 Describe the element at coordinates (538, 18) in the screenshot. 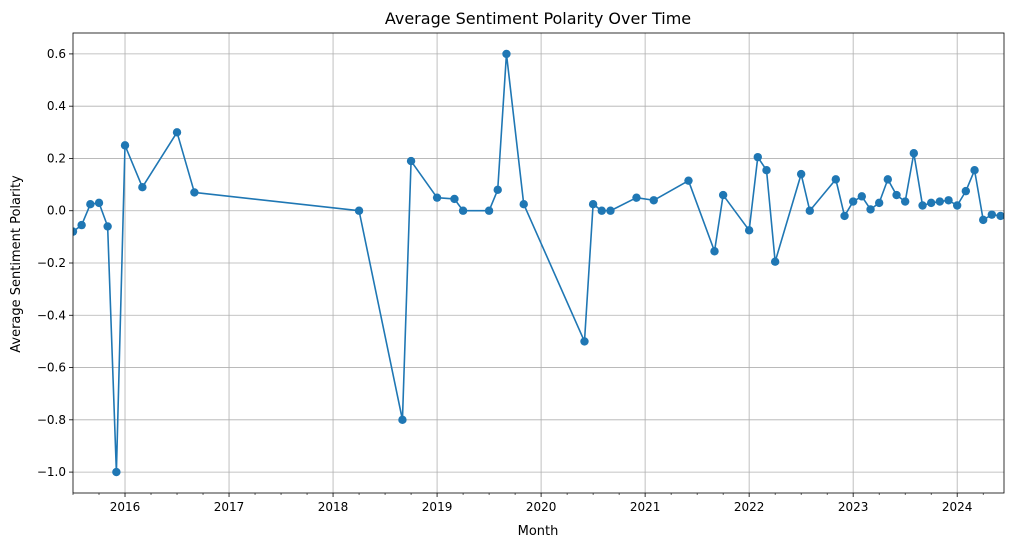

I see `chart-title: Average Sentiment Polarity Over Time` at that location.